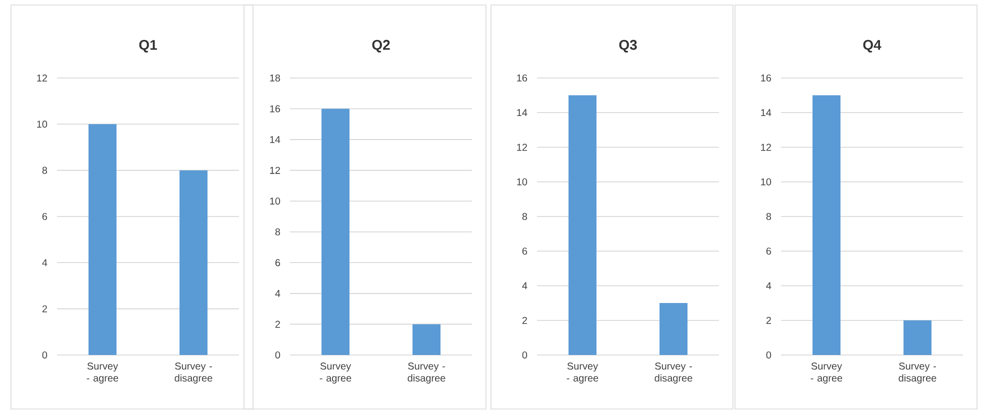  What do you see at coordinates (381, 46) in the screenshot?
I see `chart-title: Q2` at bounding box center [381, 46].